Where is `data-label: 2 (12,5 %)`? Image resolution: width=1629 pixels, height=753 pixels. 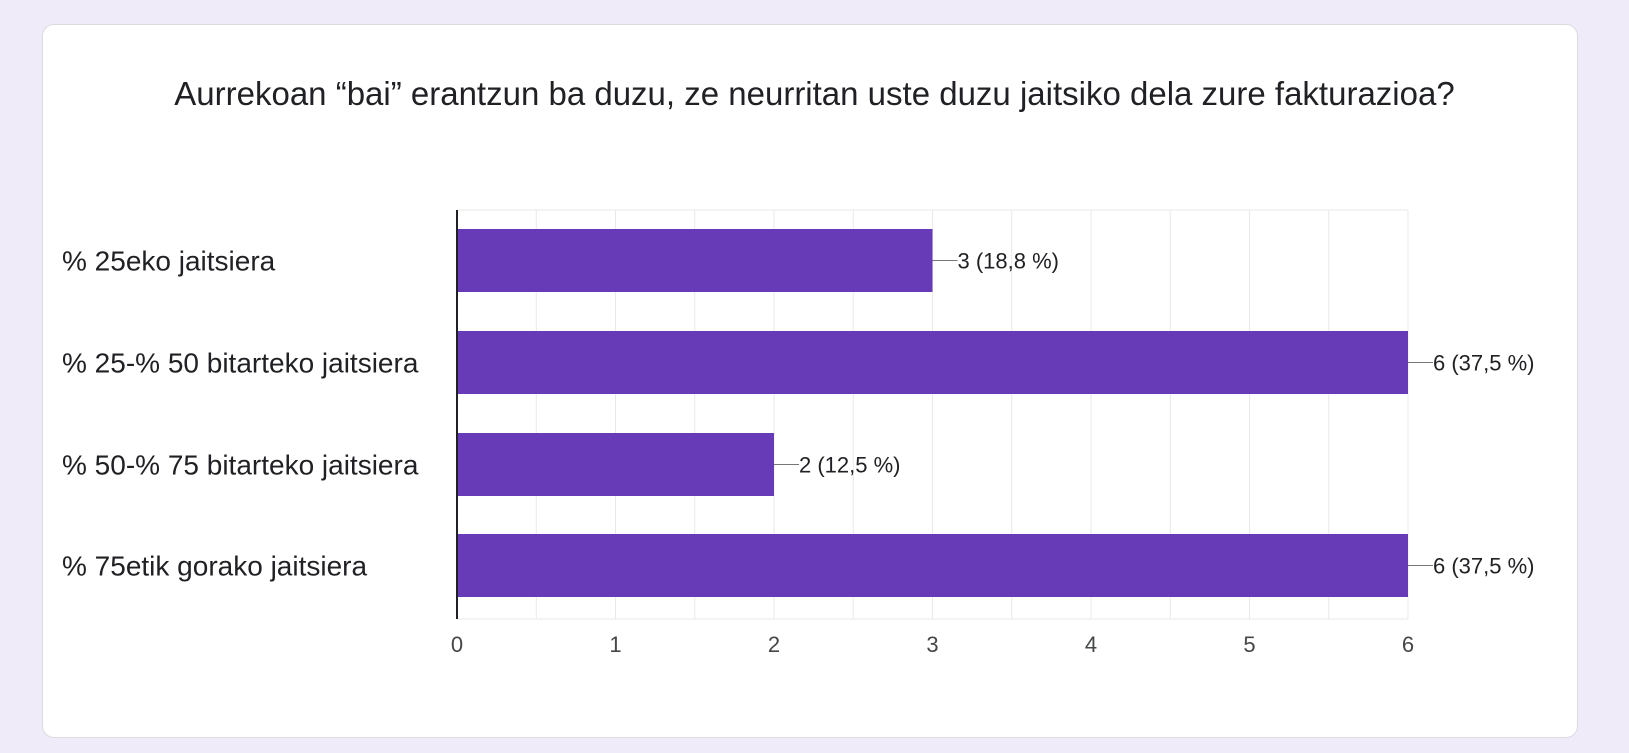 data-label: 2 (12,5 %) is located at coordinates (850, 465).